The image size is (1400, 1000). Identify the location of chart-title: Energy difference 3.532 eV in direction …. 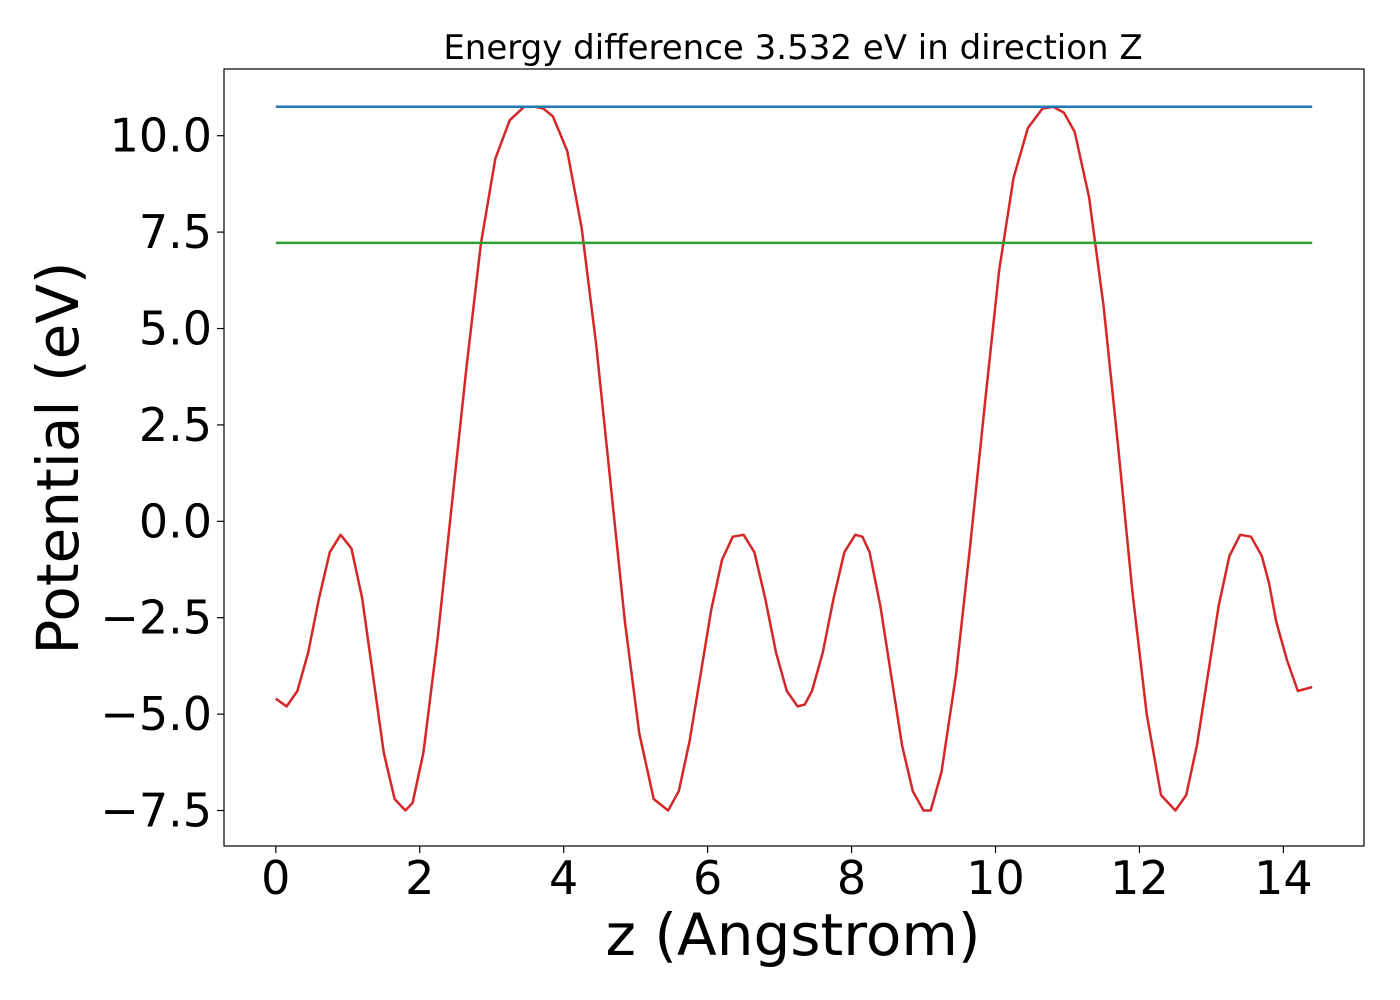
(792, 48).